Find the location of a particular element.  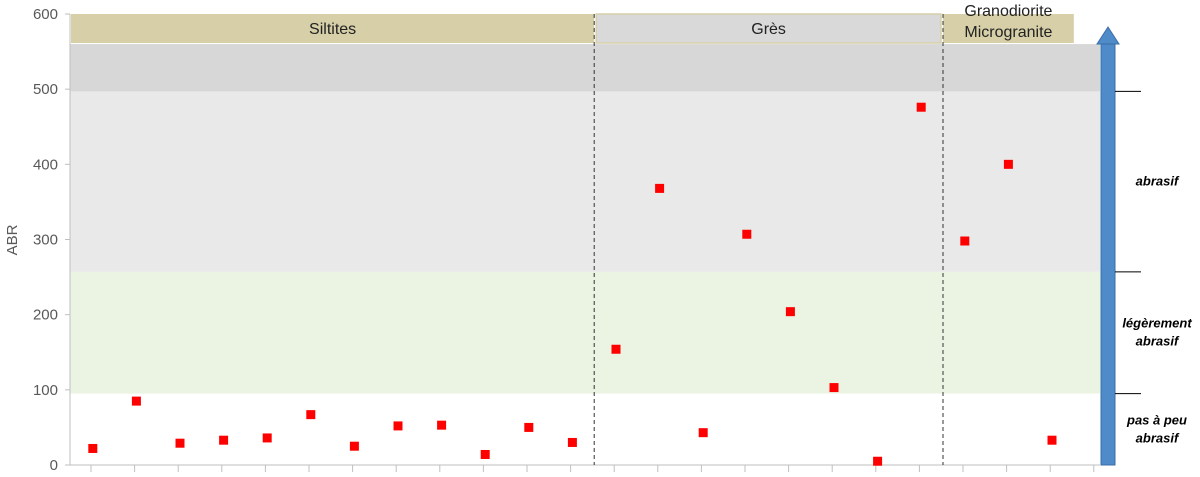

group-label-1: Grès is located at coordinates (768, 29).